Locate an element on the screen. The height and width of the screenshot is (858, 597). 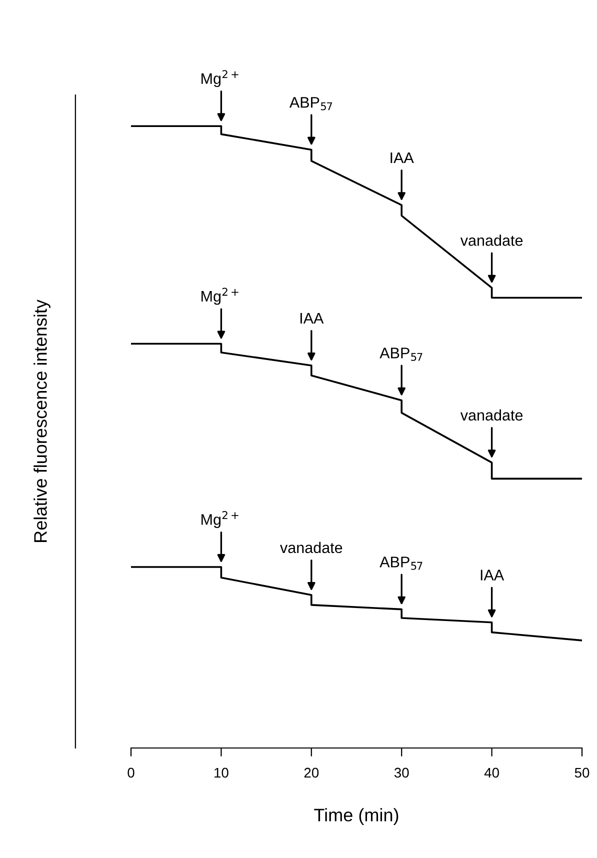
x-tick-label: 50 is located at coordinates (582, 773).